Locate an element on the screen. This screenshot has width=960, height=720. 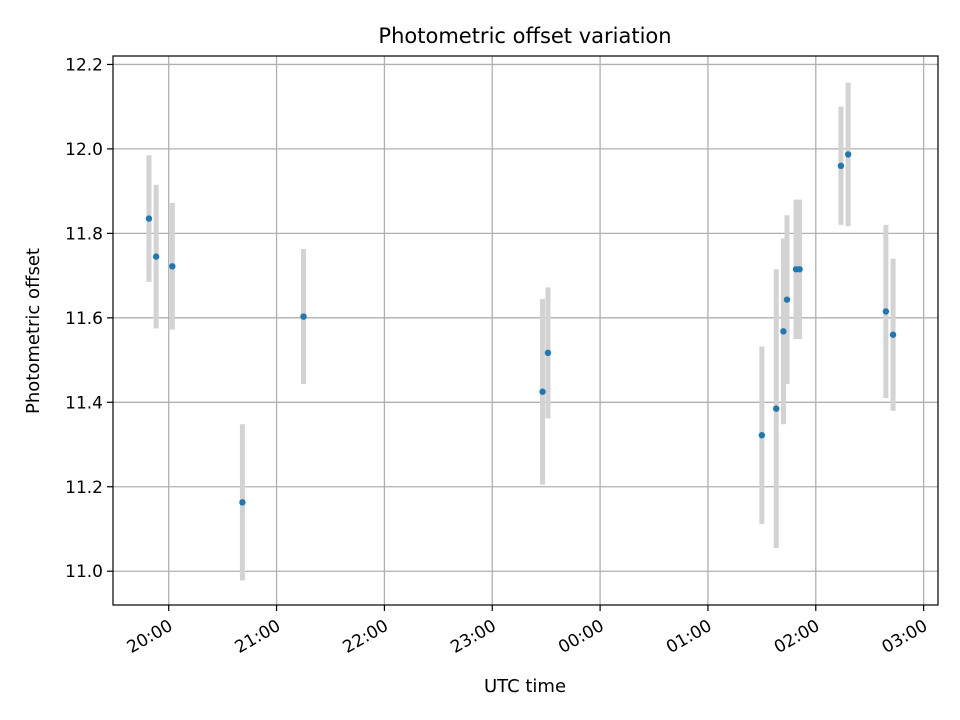
y-tick-label: 11.6 is located at coordinates (84, 319).